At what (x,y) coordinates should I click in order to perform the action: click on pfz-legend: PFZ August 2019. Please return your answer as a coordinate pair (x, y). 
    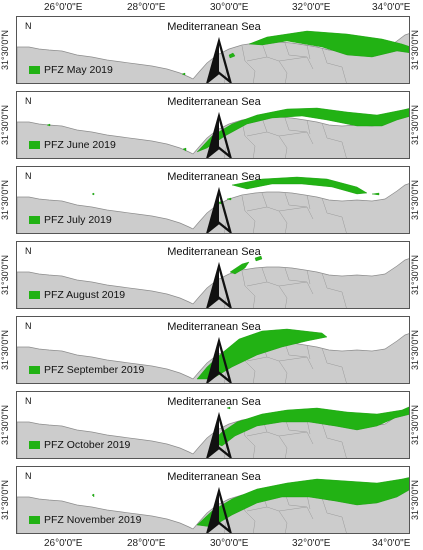
    Looking at the image, I should click on (77, 295).